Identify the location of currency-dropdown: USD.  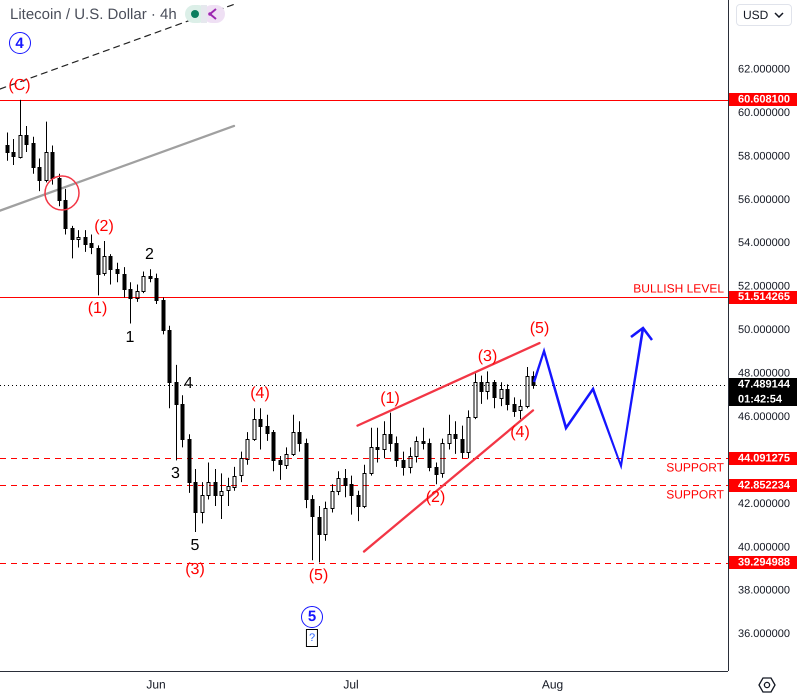
(764, 15).